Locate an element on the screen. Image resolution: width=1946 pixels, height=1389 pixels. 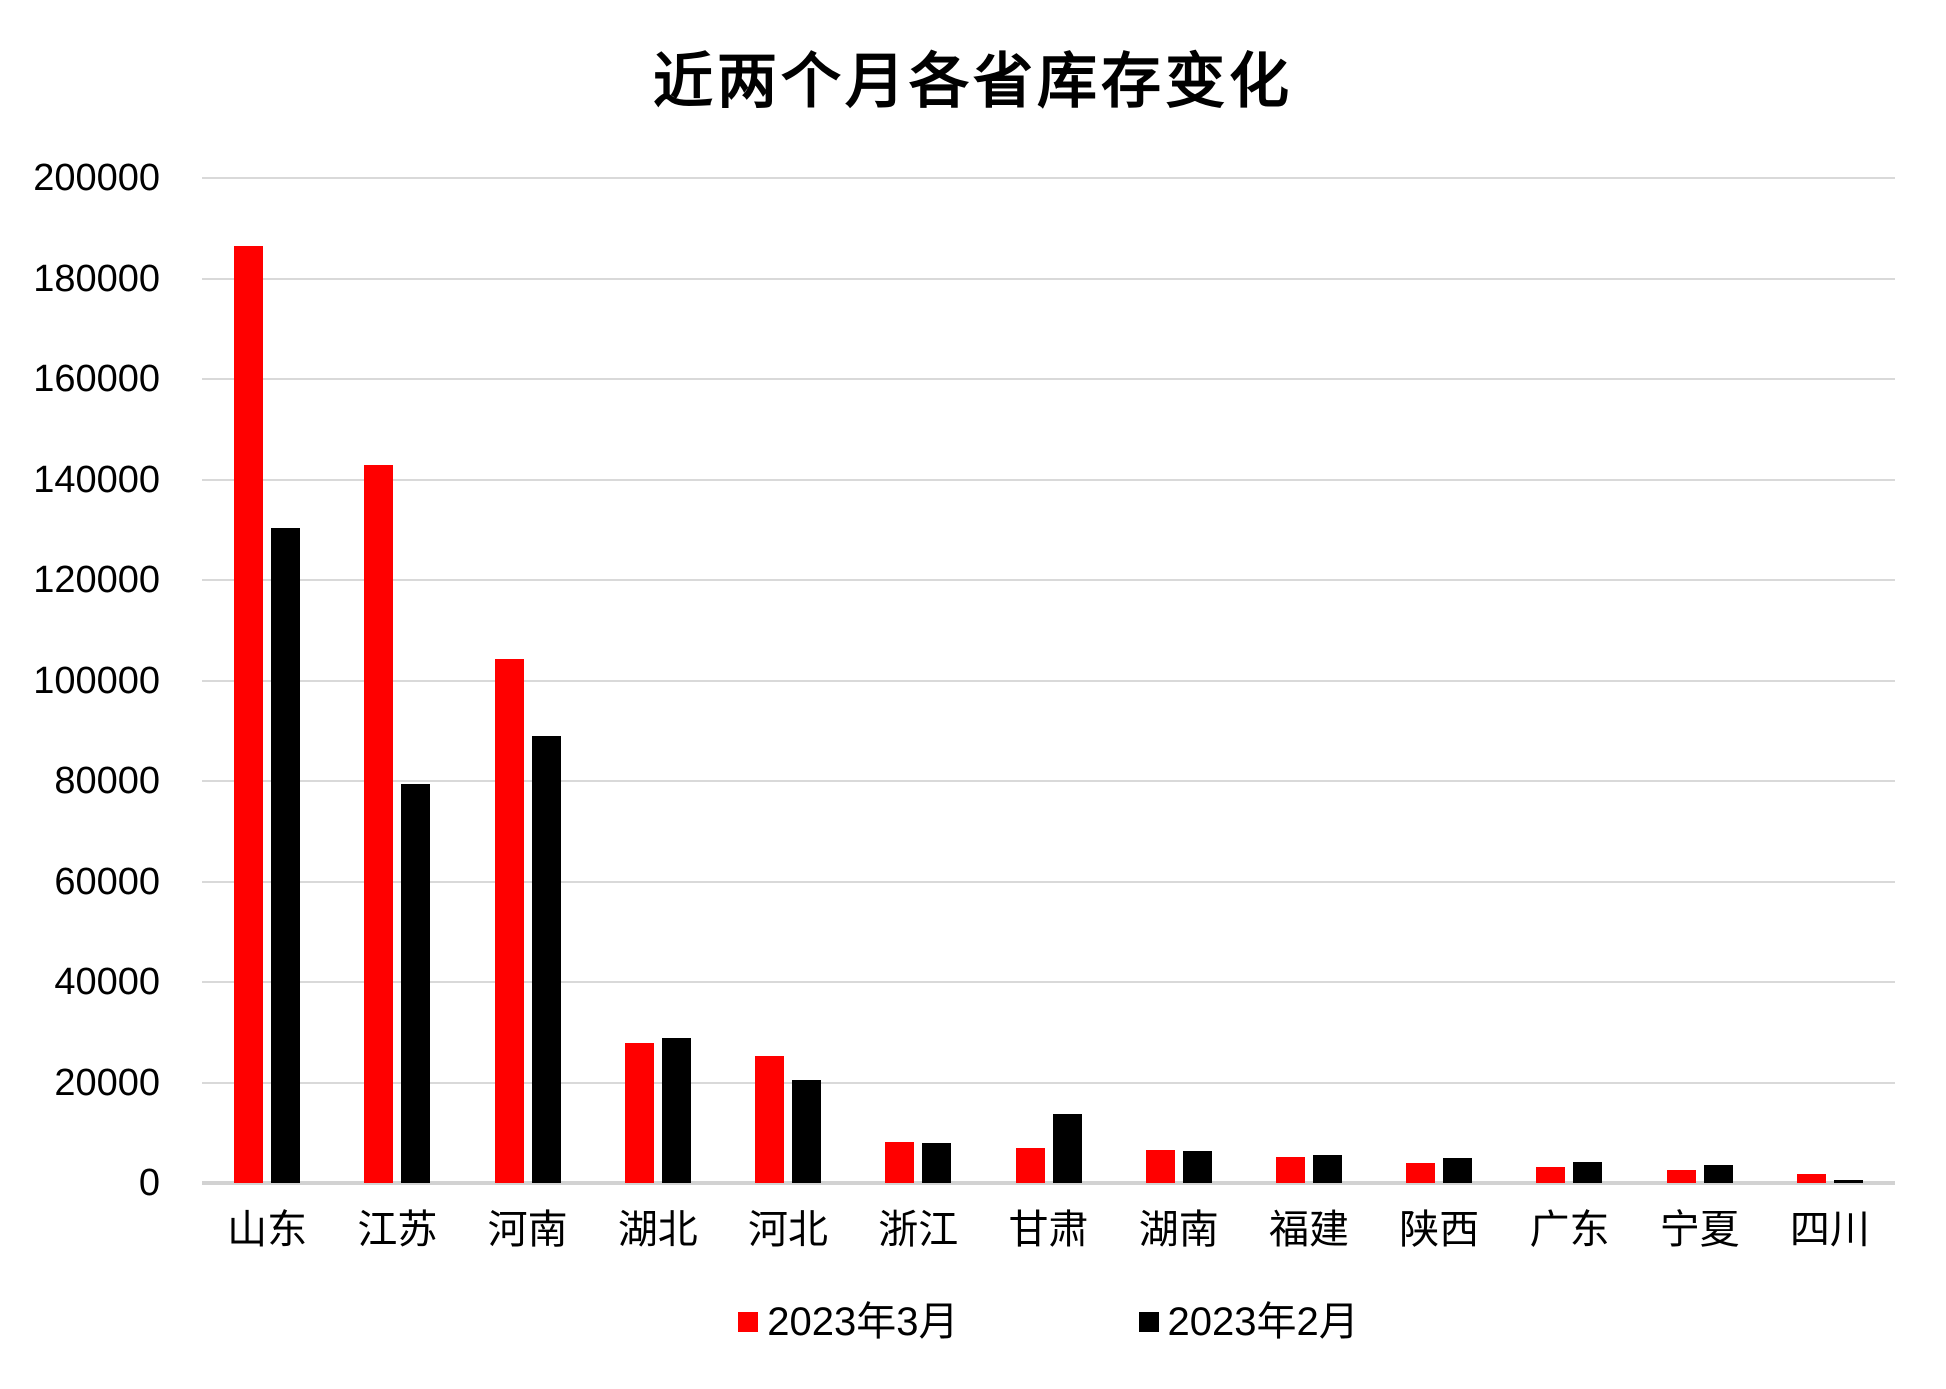
legend: 2023年3月 2023年2月 is located at coordinates (1048, 1322).